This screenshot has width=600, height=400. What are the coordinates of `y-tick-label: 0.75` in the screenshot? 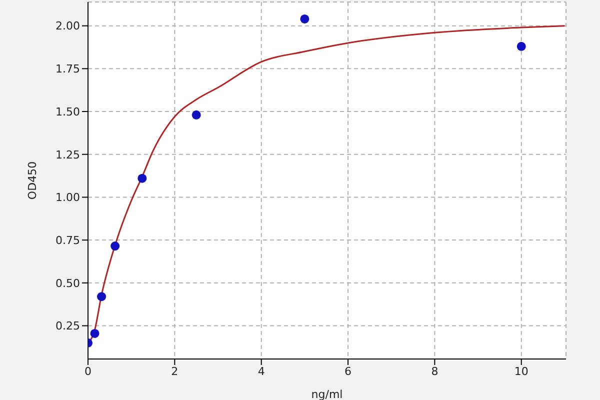 It's located at (68, 240).